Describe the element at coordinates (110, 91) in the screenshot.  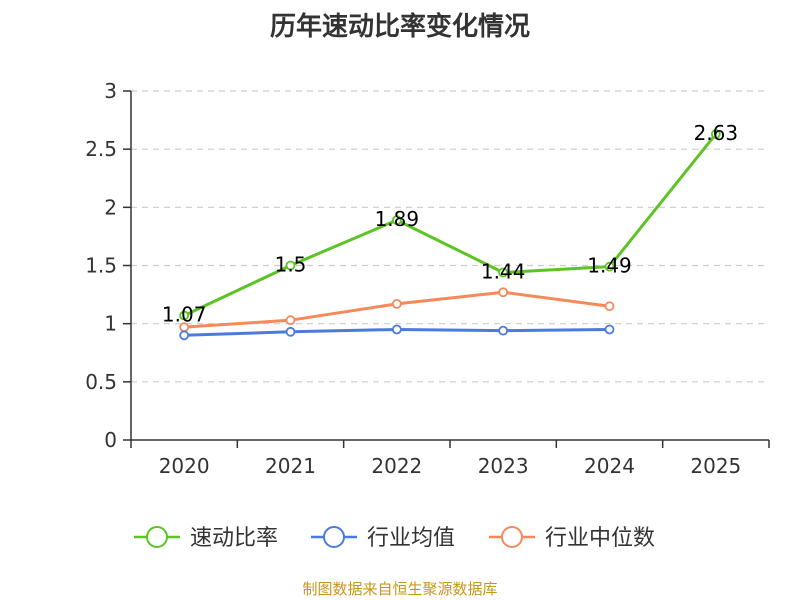
I see `y-tick-label: 3` at that location.